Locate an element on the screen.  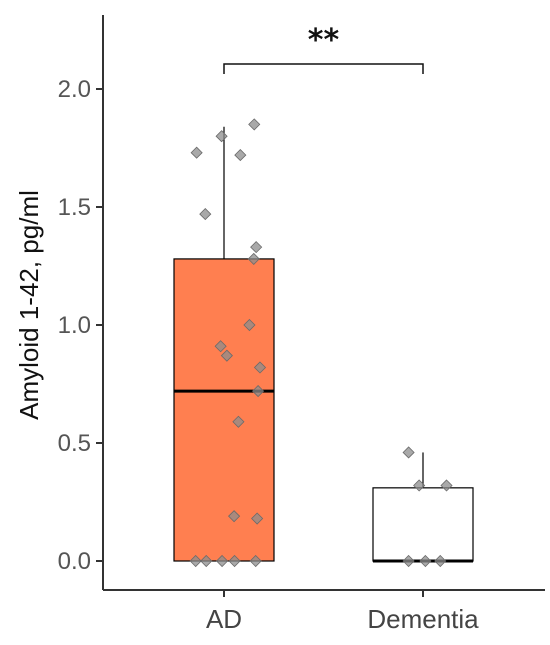
y-tick-label: 1.0 is located at coordinates (74, 325).